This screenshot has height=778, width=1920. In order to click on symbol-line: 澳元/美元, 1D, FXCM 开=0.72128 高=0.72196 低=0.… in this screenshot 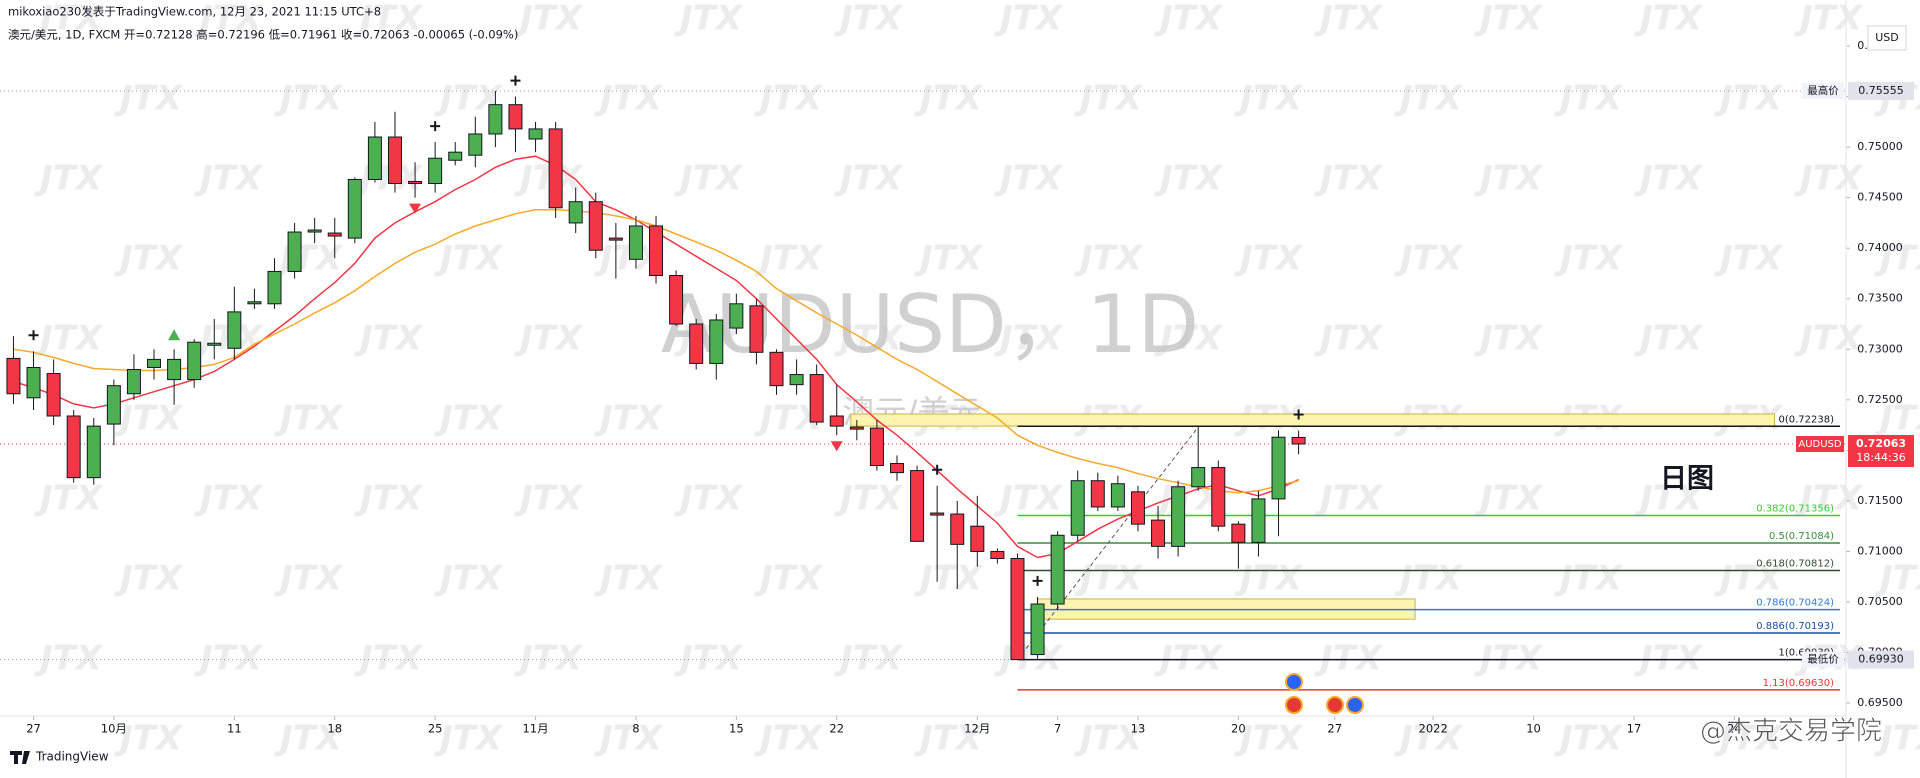, I will do `click(263, 35)`.